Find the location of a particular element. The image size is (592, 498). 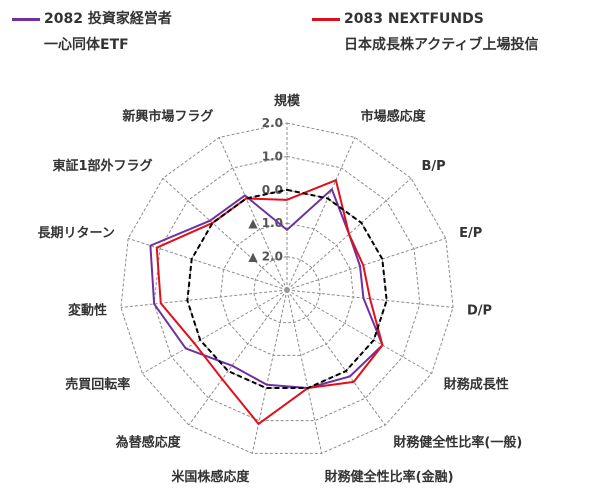

legend-swatch-2082 is located at coordinates (26, 19).